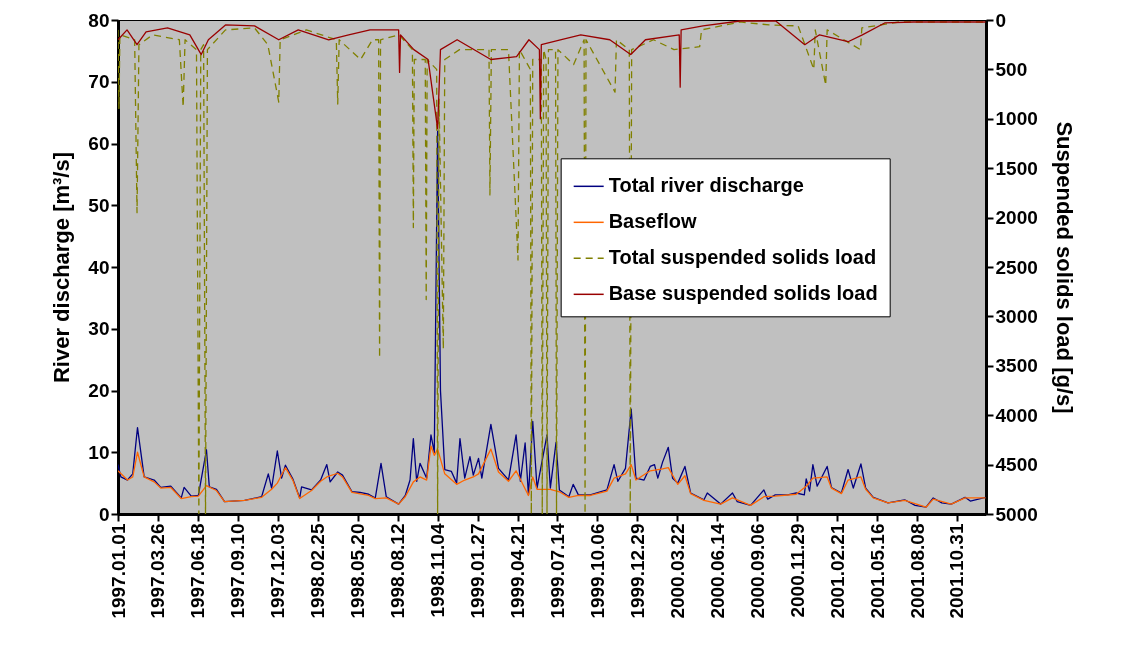 Image resolution: width=1128 pixels, height=666 pixels. I want to click on x-tick-label: 1999.04.21, so click(518, 571).